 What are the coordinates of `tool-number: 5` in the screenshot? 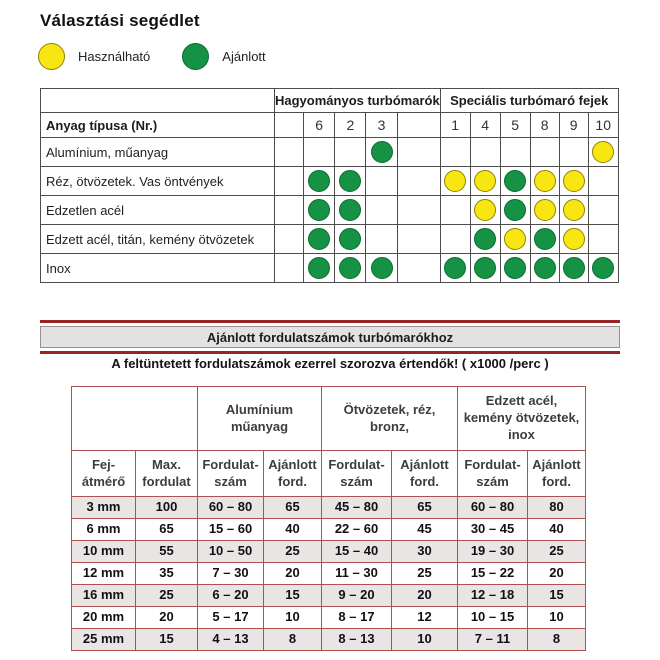 It's located at (515, 125).